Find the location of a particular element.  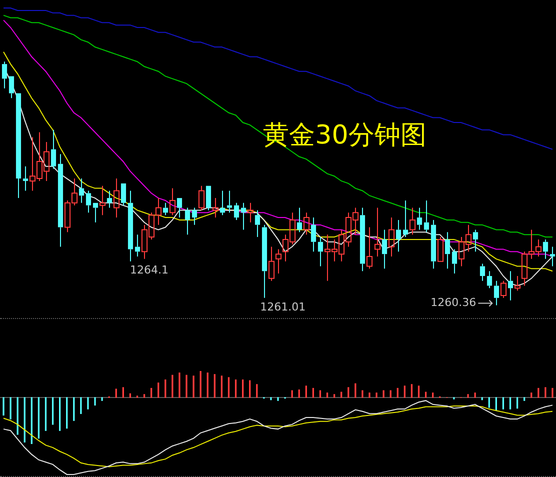

annotation: 1264.1 is located at coordinates (149, 270).